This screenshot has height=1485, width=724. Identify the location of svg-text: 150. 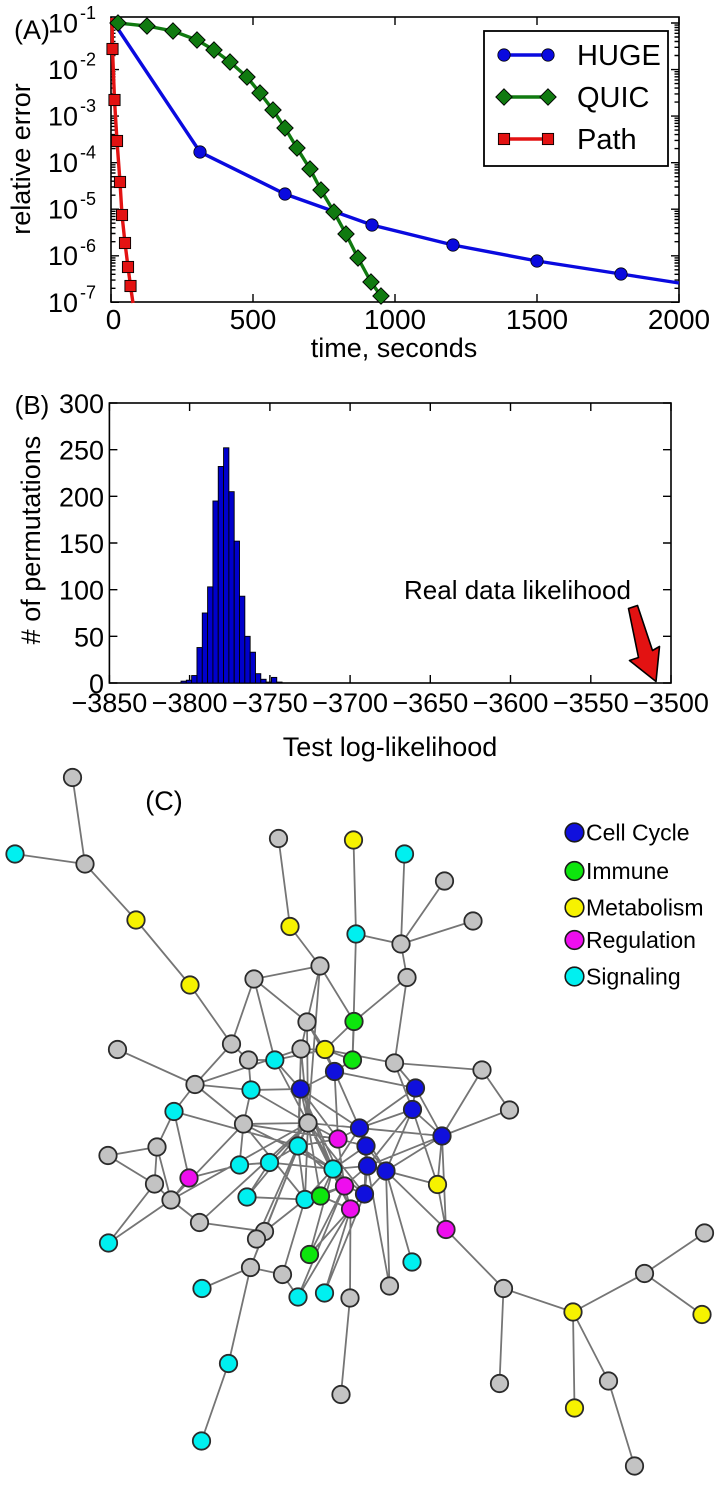
(81, 544).